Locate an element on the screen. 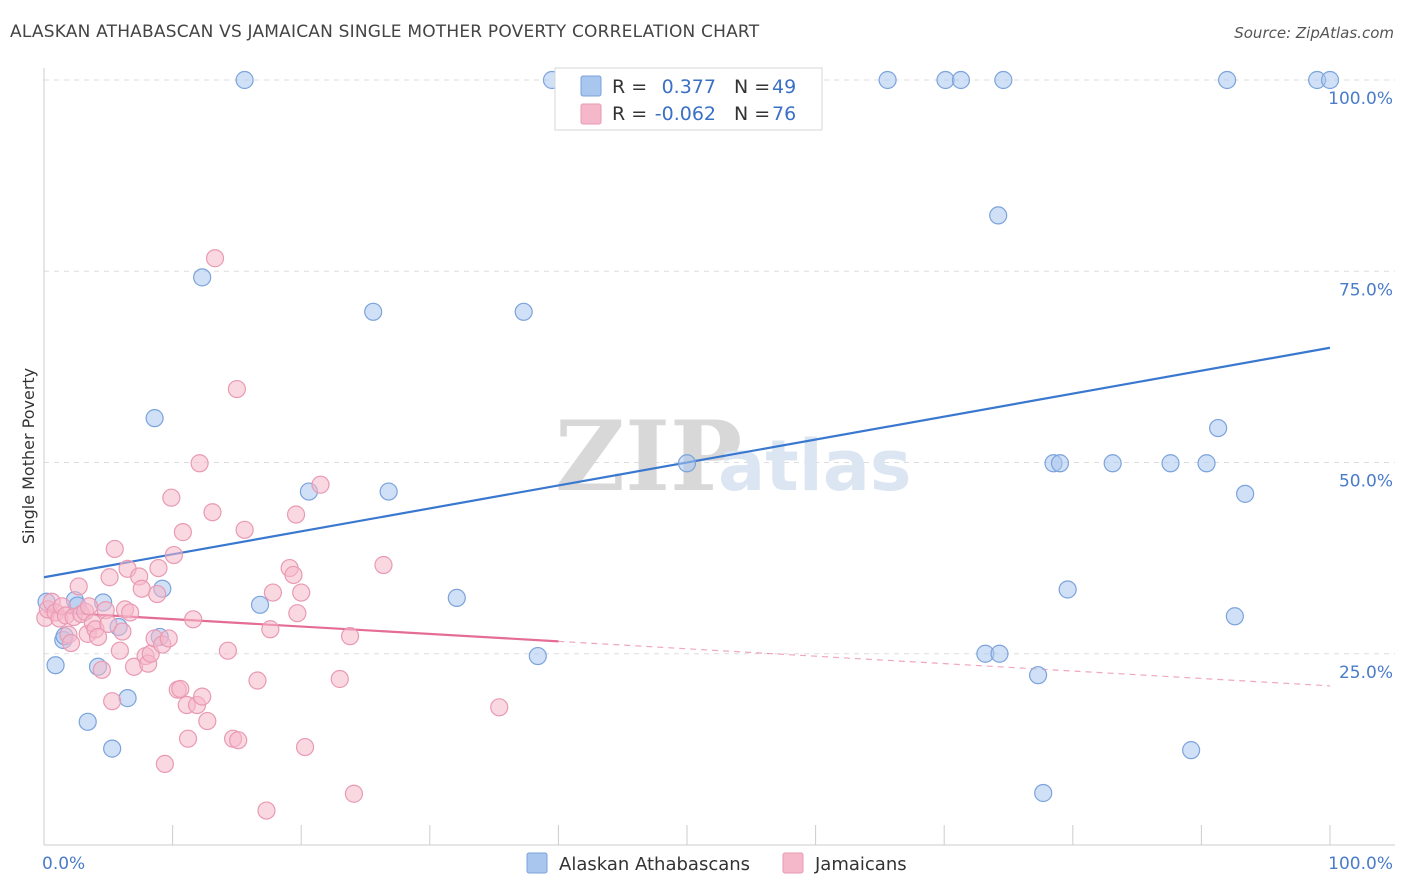  y-axis-title: Single Mother Poverty is located at coordinates (28, 456).